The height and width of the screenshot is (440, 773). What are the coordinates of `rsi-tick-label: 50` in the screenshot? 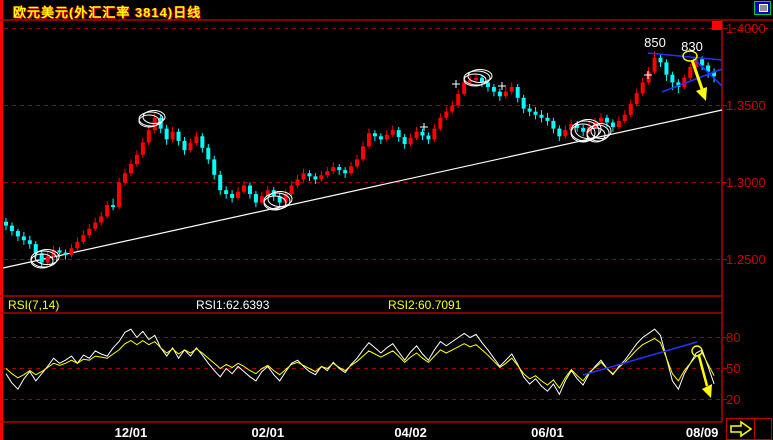 It's located at (733, 368).